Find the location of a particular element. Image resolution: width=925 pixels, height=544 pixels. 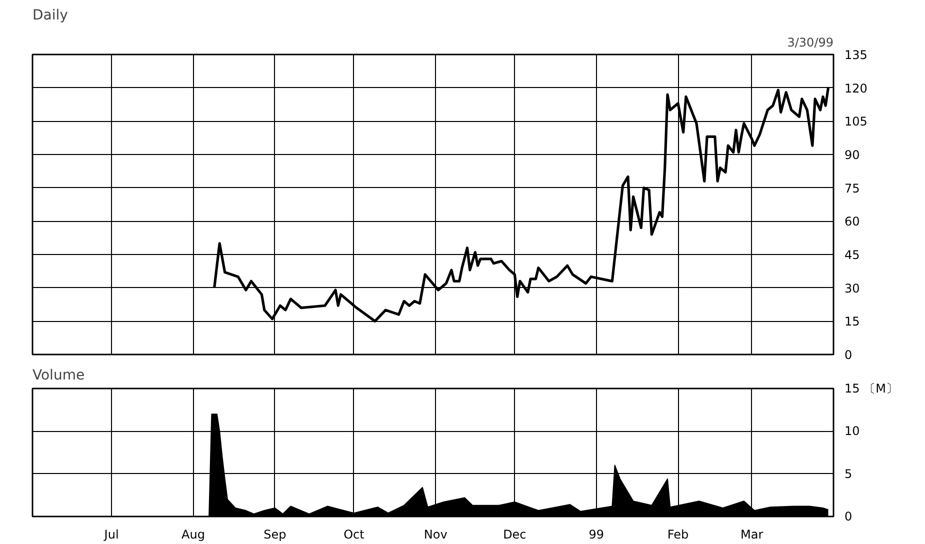

y-tick-label: 30 is located at coordinates (852, 288).